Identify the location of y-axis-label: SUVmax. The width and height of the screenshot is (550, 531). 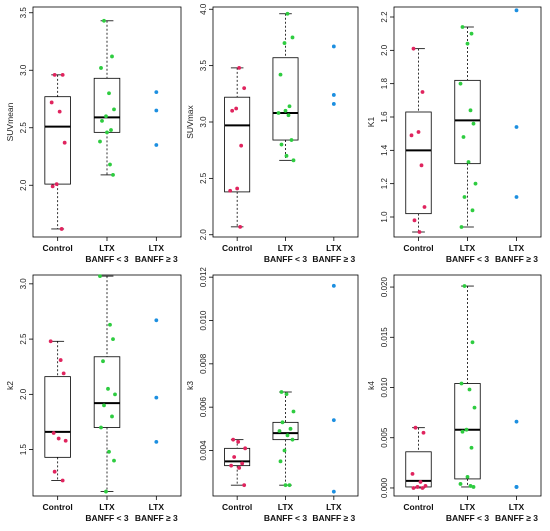
(190, 121).